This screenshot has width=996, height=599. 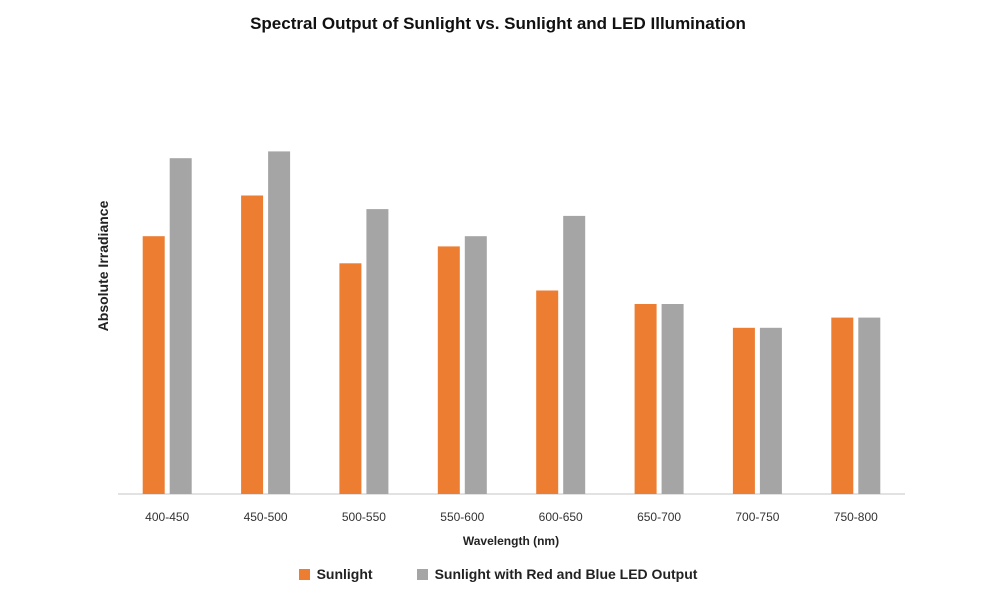 What do you see at coordinates (856, 517) in the screenshot?
I see `x-tick-label: 750-800` at bounding box center [856, 517].